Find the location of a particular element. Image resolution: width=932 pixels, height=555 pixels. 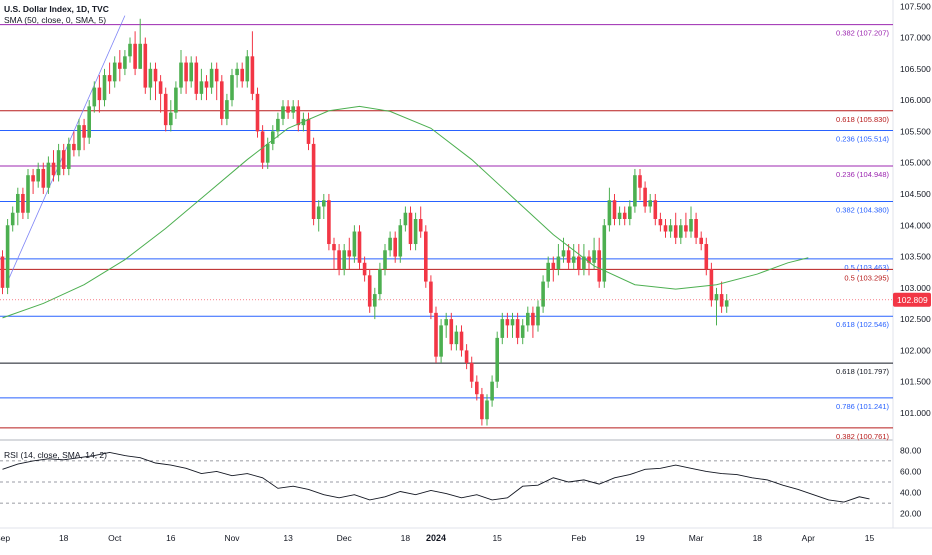

time-tick-label: Oct is located at coordinates (115, 538).